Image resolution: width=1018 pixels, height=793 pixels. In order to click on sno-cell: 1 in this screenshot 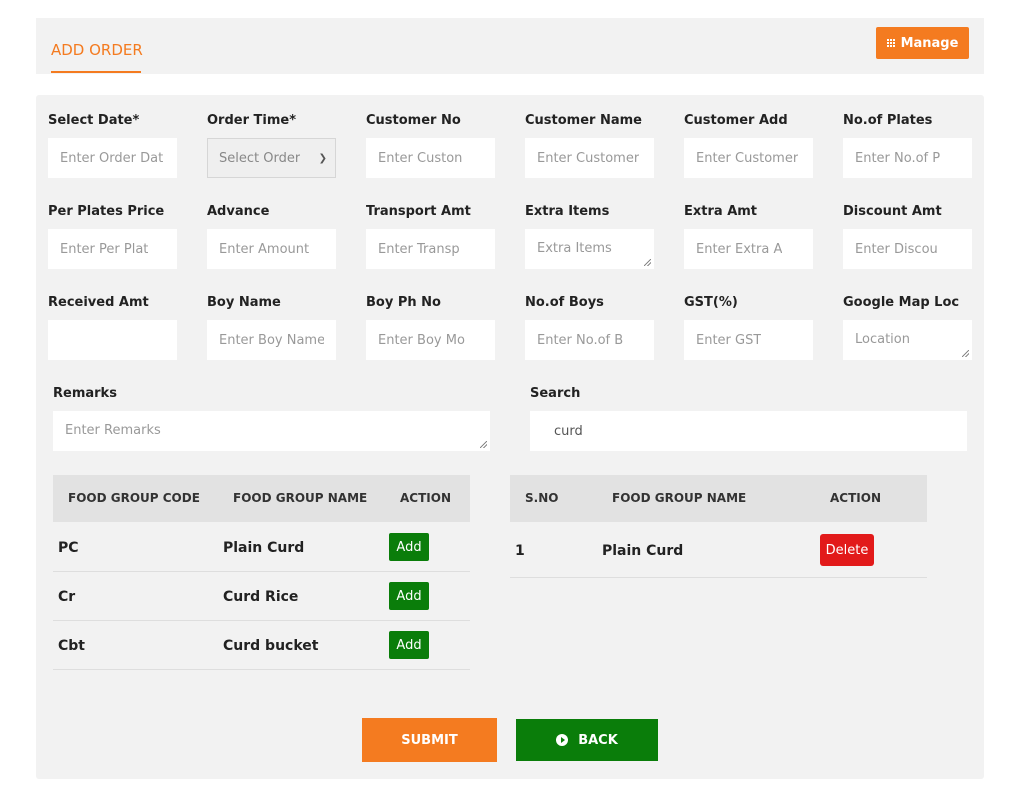, I will do `click(520, 551)`.